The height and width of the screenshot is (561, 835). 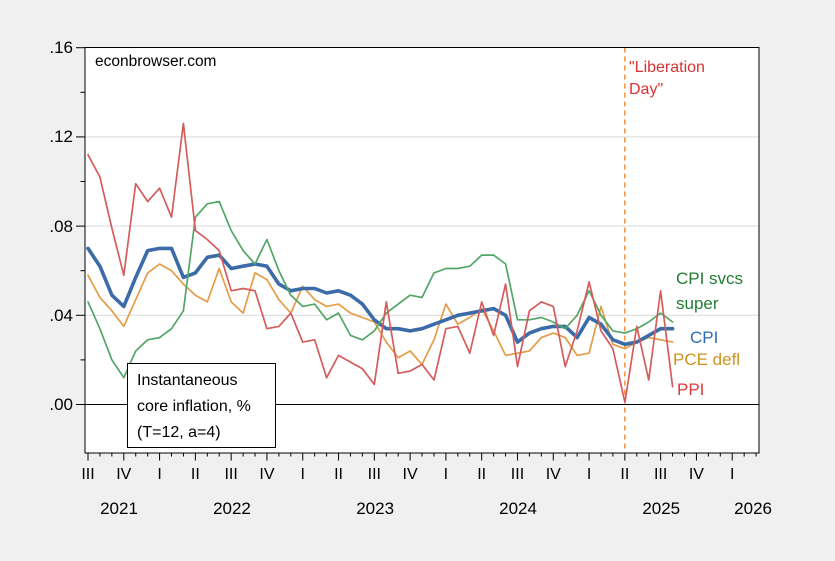 I want to click on y-tick-label: .00, so click(x=61, y=404).